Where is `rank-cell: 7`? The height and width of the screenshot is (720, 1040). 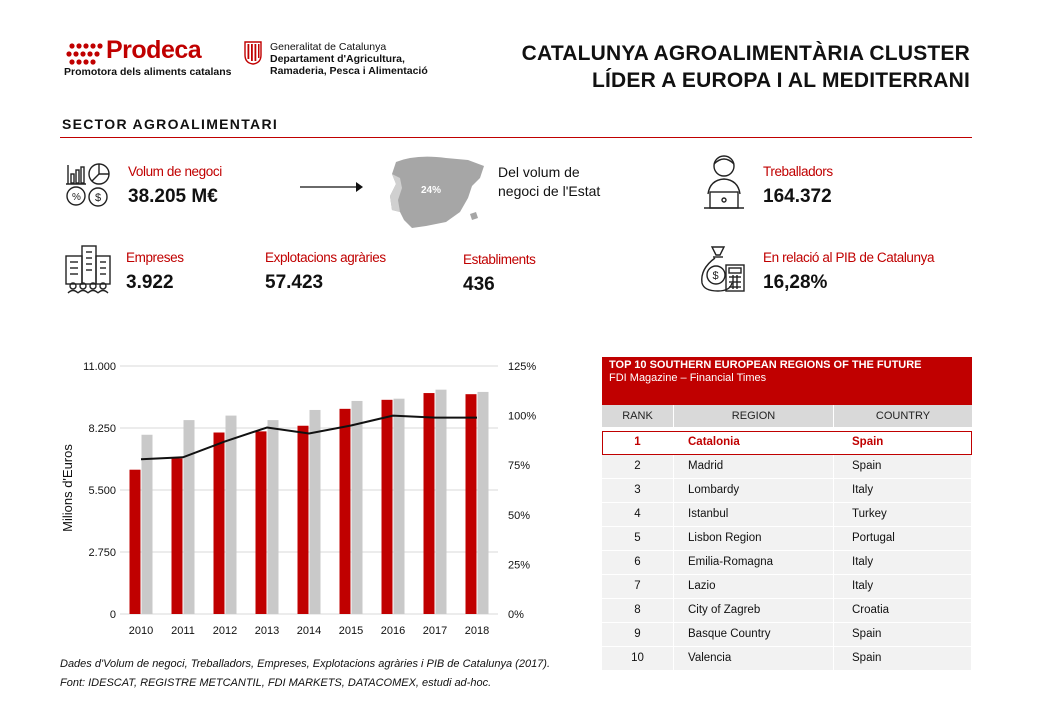 rank-cell: 7 is located at coordinates (638, 586).